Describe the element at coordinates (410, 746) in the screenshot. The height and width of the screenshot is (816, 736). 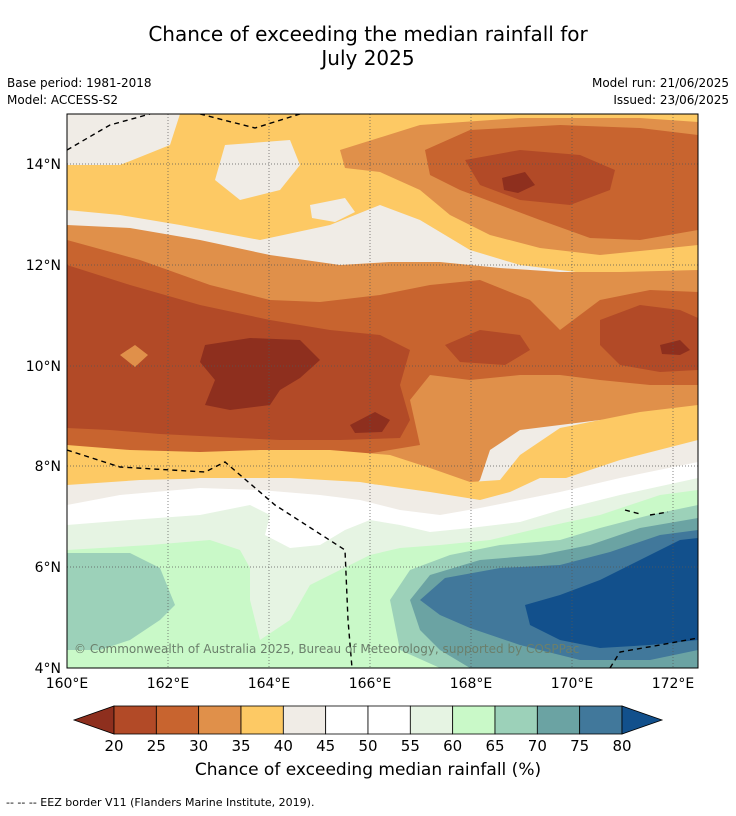
I see `colorbar-tick-label: 55` at that location.